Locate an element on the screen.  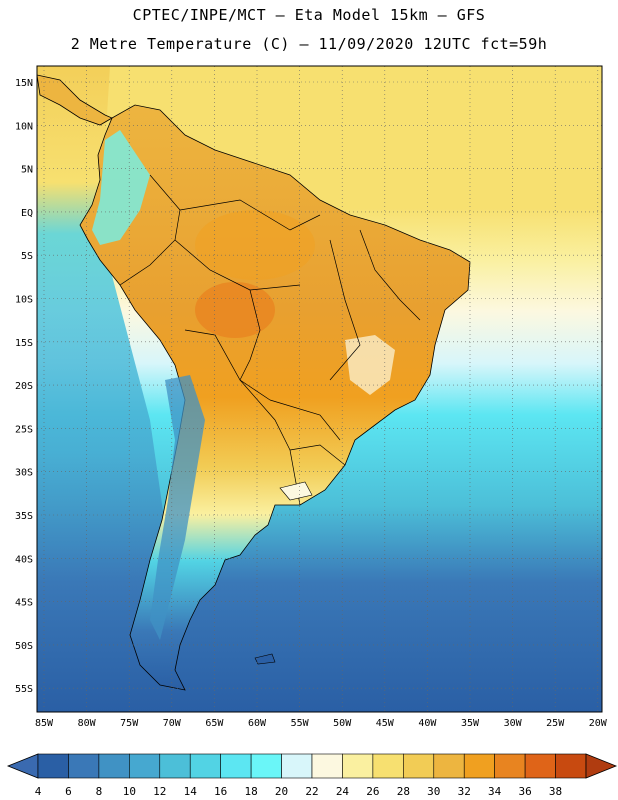
lat-label: 15N is located at coordinates (24, 83).